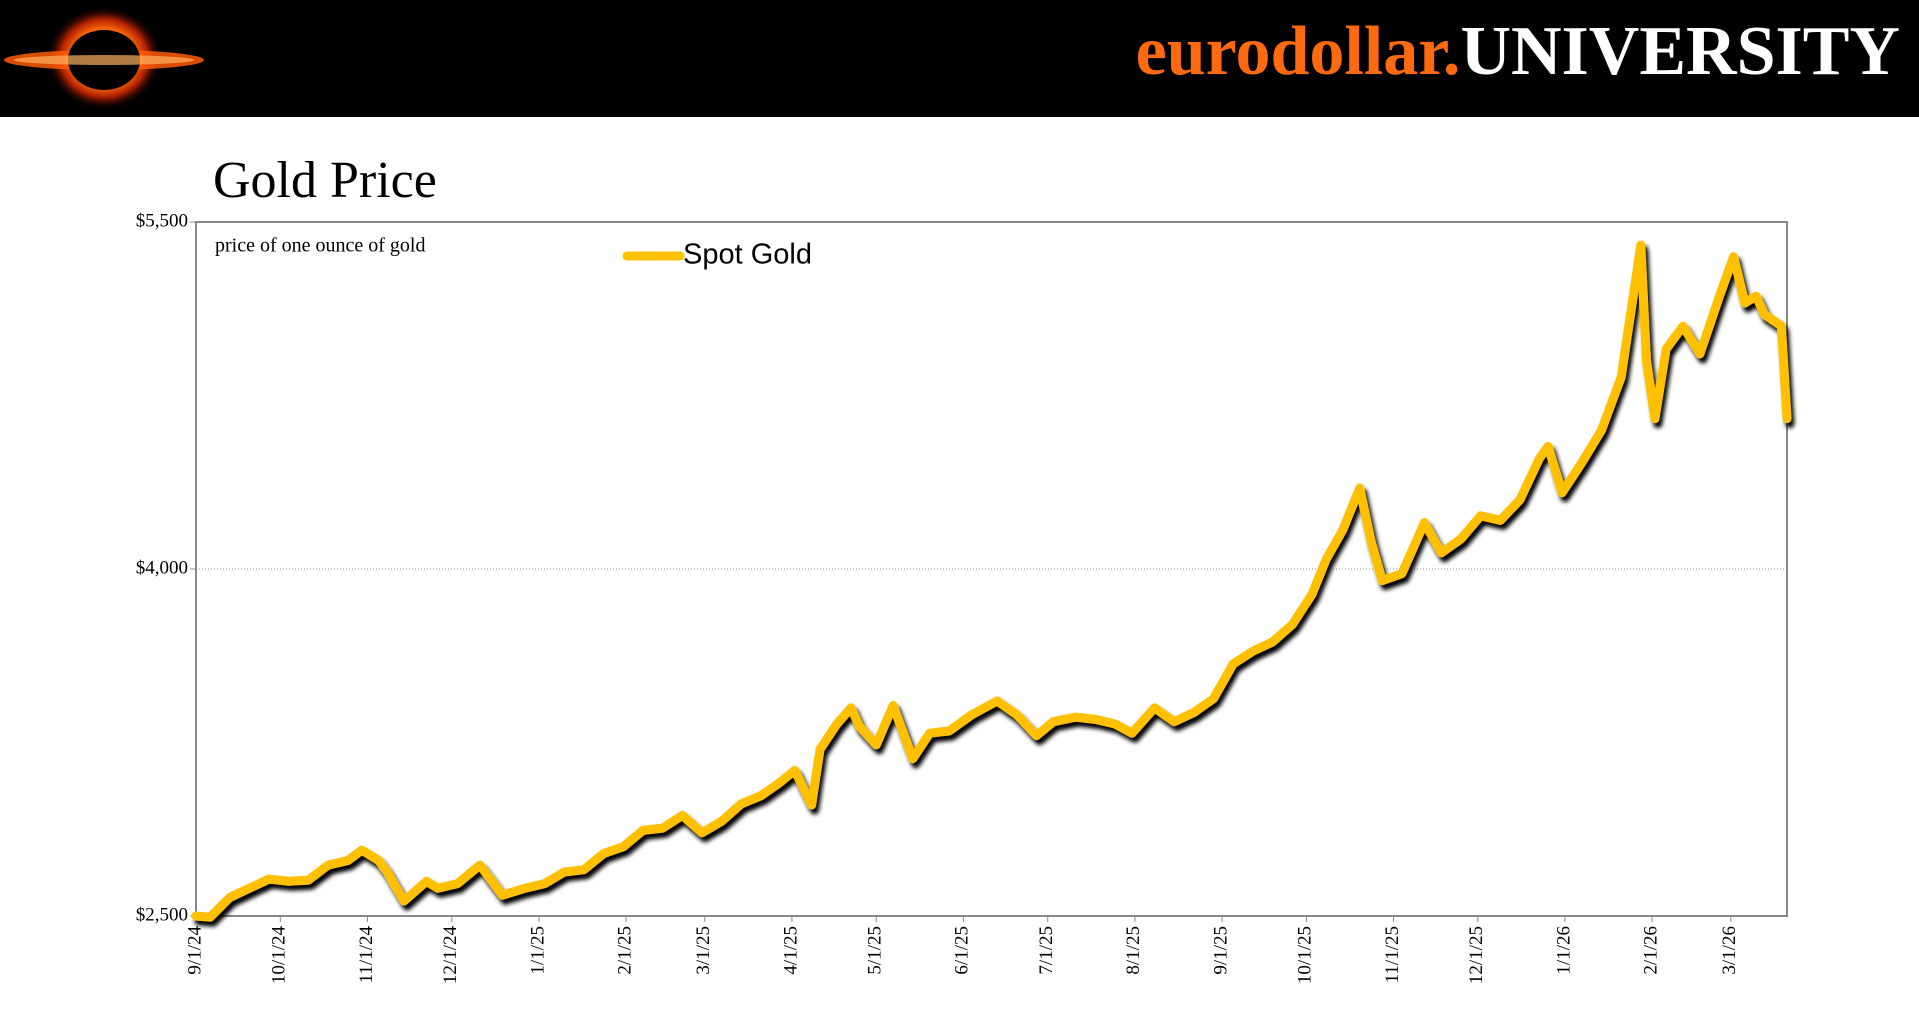 This screenshot has width=1919, height=1019. Describe the element at coordinates (962, 950) in the screenshot. I see `x-tick-label: 6/1/25` at that location.